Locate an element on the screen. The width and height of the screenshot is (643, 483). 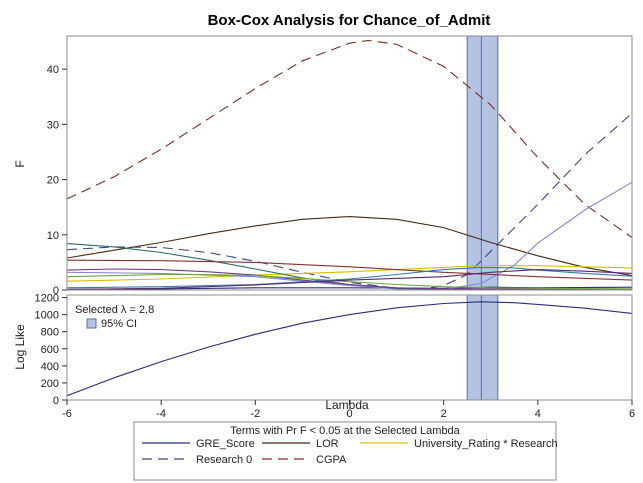
y-tick-label-loglike: 600 is located at coordinates (50, 350).